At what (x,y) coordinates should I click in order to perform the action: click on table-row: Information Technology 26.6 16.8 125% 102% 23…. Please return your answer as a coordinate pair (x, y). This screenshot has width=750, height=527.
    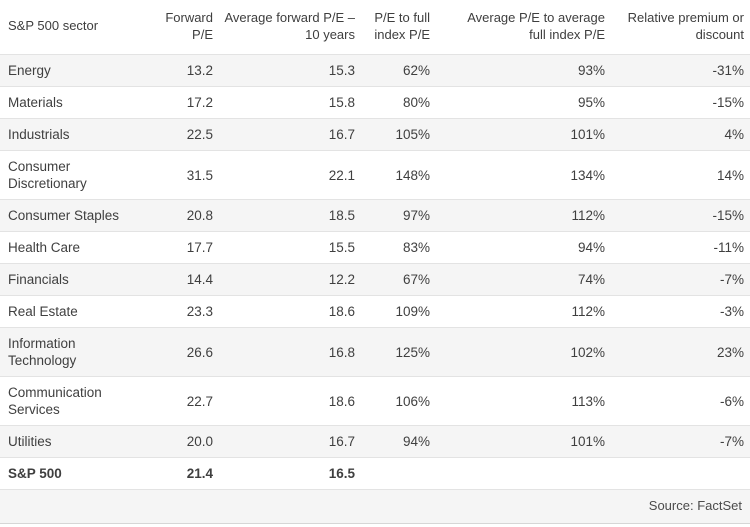
    Looking at the image, I should click on (375, 352).